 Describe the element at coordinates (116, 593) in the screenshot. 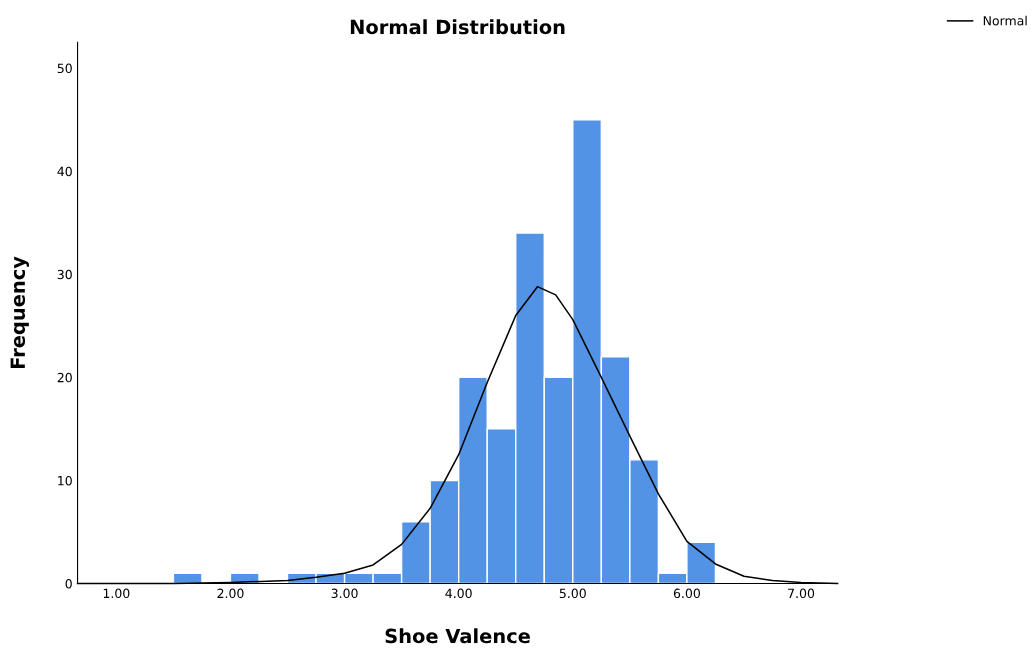

I see `x-tick-label: 1.00` at that location.